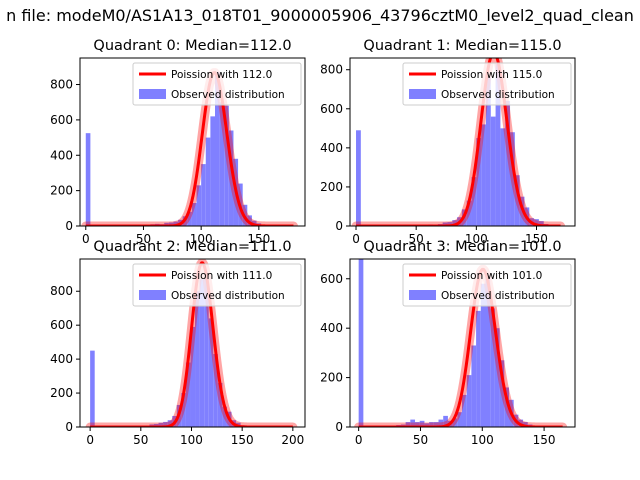  I want to click on legend-label: Poission with 101.0, so click(491, 276).